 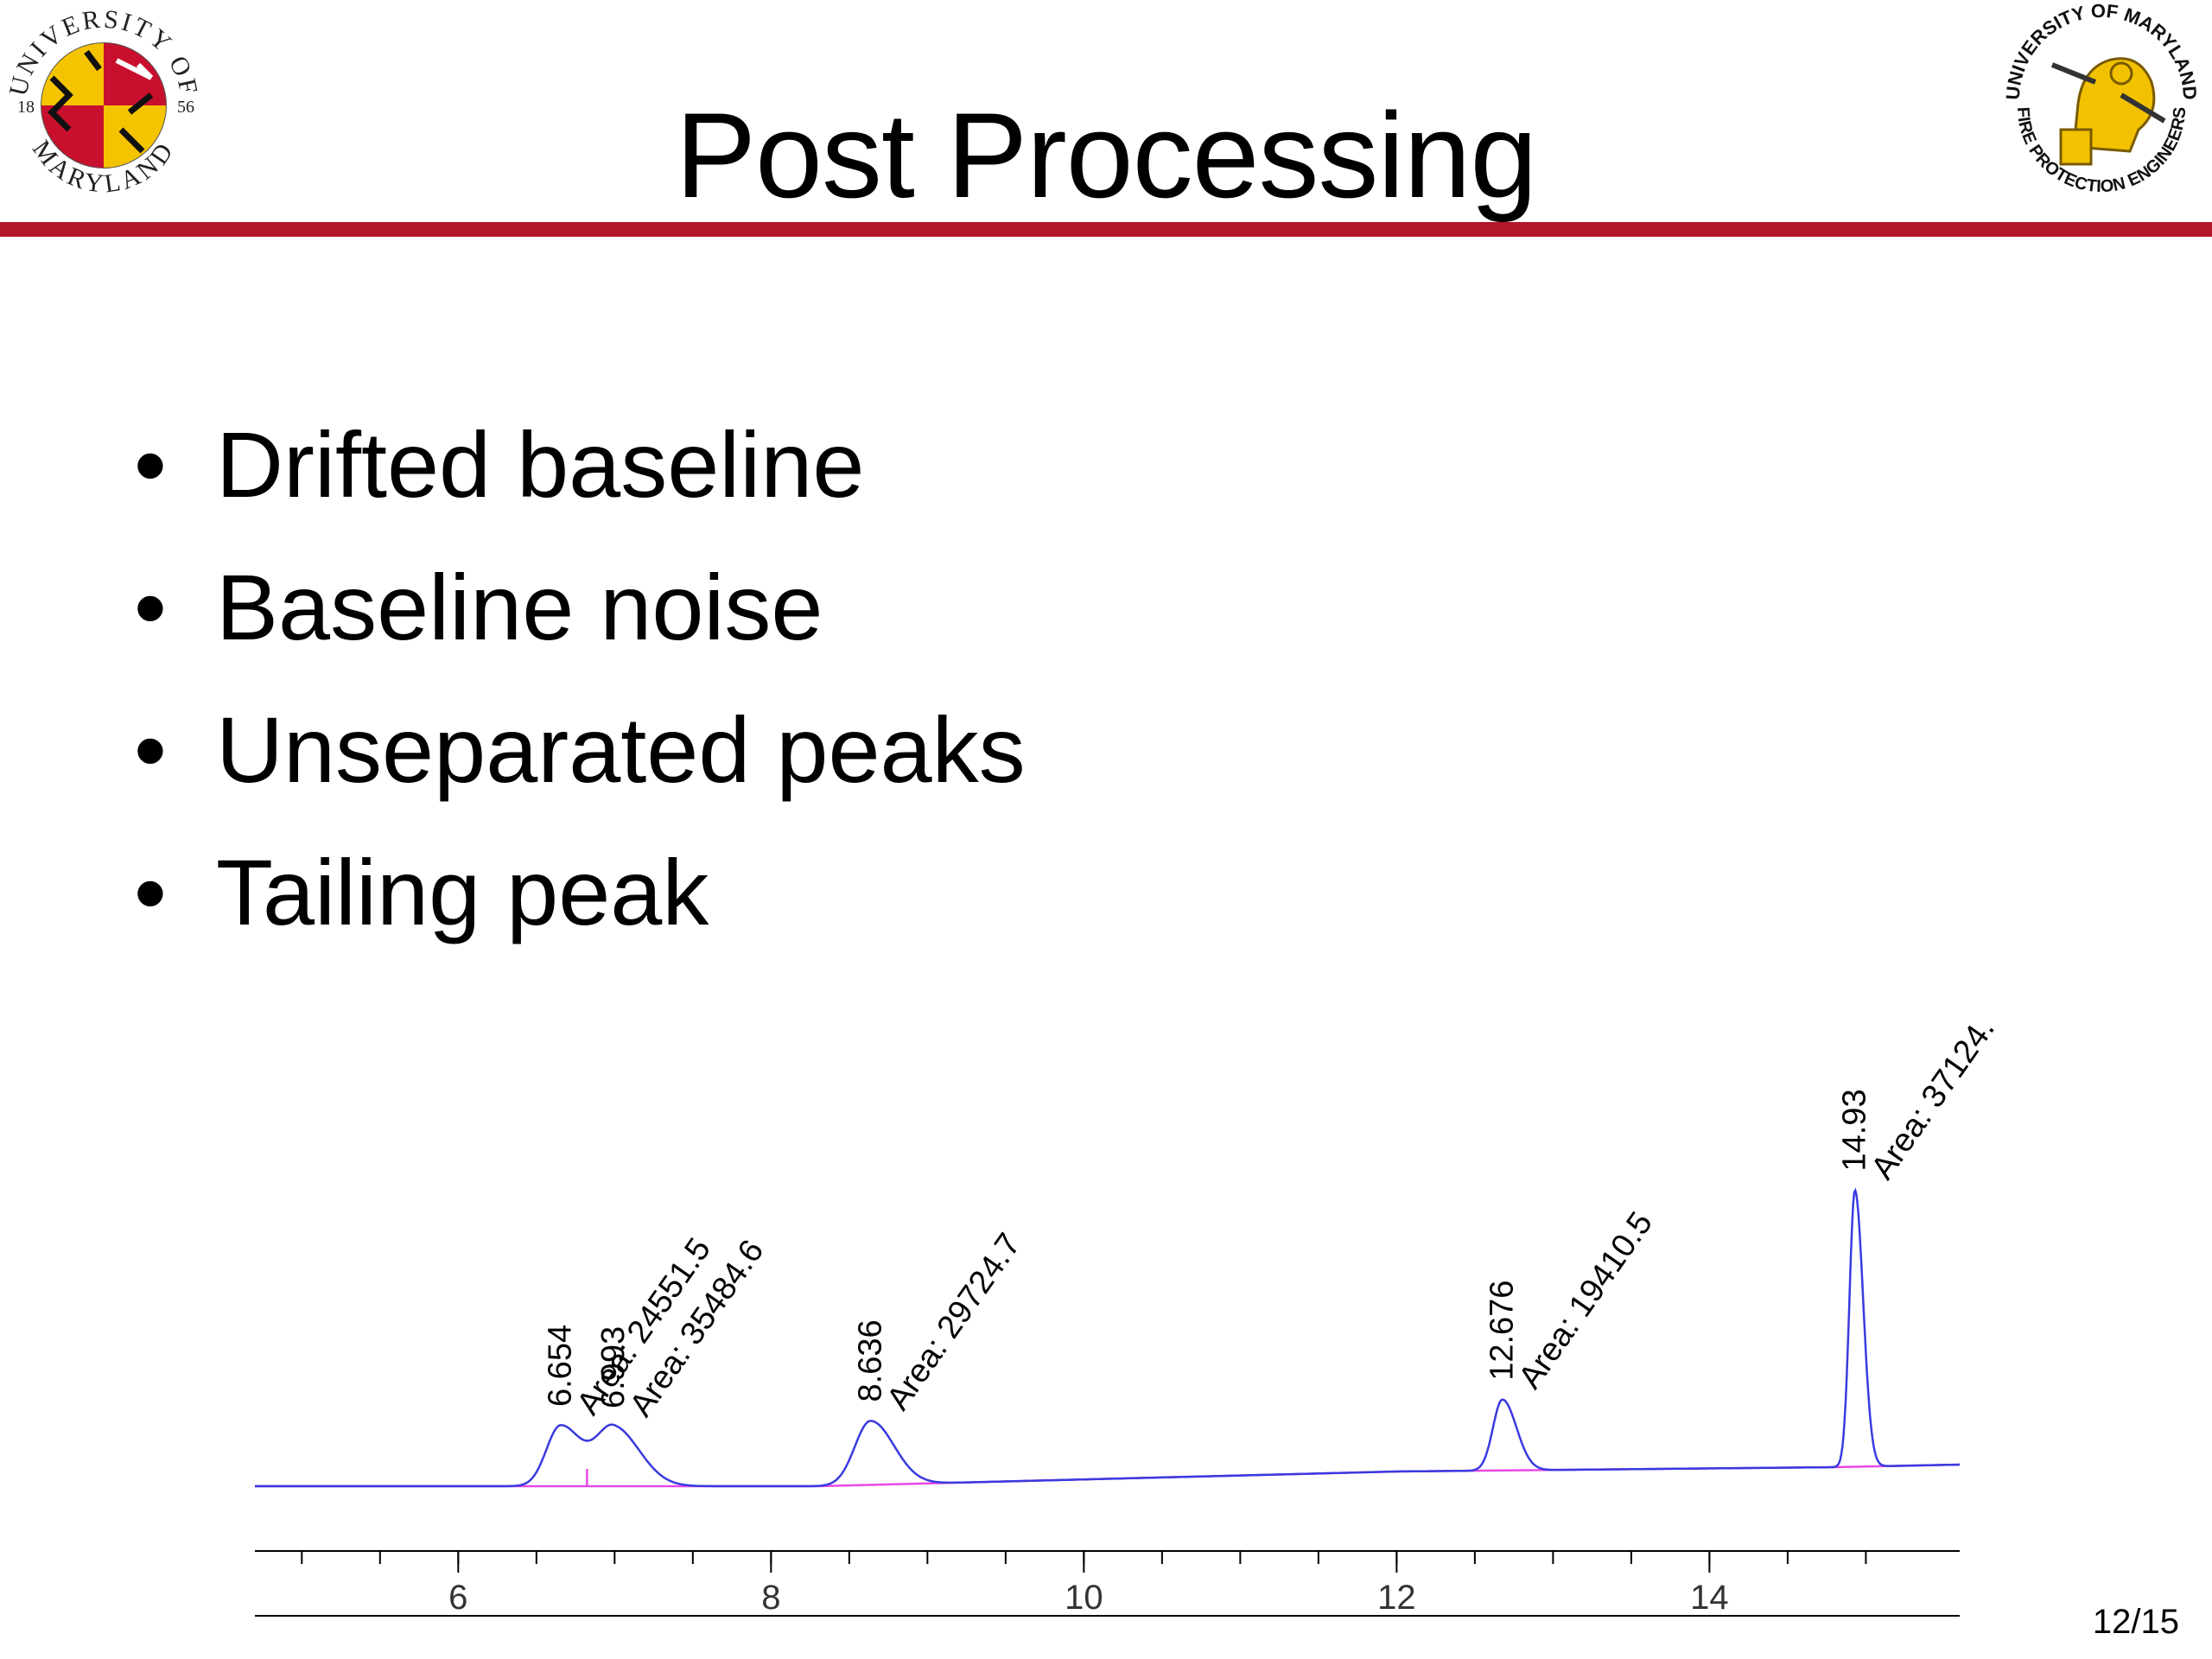 What do you see at coordinates (457, 1598) in the screenshot?
I see `x-tick-label: 6` at bounding box center [457, 1598].